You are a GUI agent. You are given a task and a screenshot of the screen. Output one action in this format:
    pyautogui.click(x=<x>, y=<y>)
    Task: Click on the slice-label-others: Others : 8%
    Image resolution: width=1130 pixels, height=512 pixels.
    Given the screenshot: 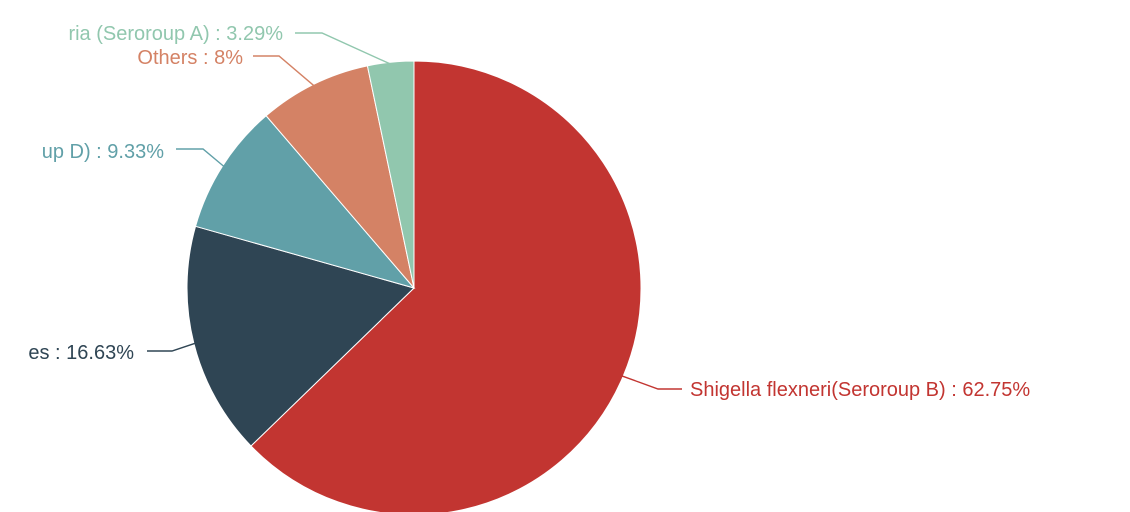 What is the action you would take?
    pyautogui.click(x=190, y=58)
    